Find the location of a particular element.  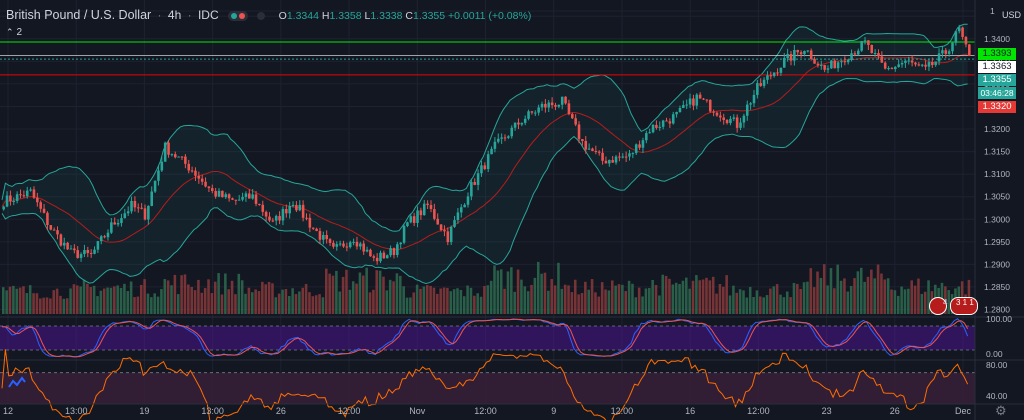

tradingview-logo-icon is located at coordinates (17, 383).